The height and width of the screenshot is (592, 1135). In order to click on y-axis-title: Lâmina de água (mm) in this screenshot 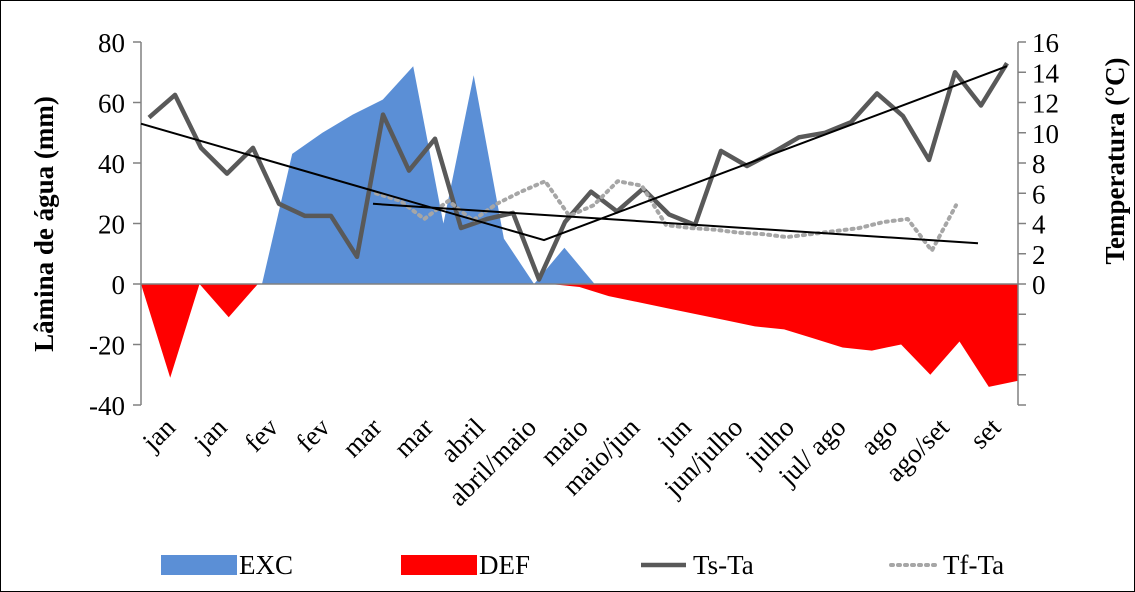, I will do `click(44, 224)`.